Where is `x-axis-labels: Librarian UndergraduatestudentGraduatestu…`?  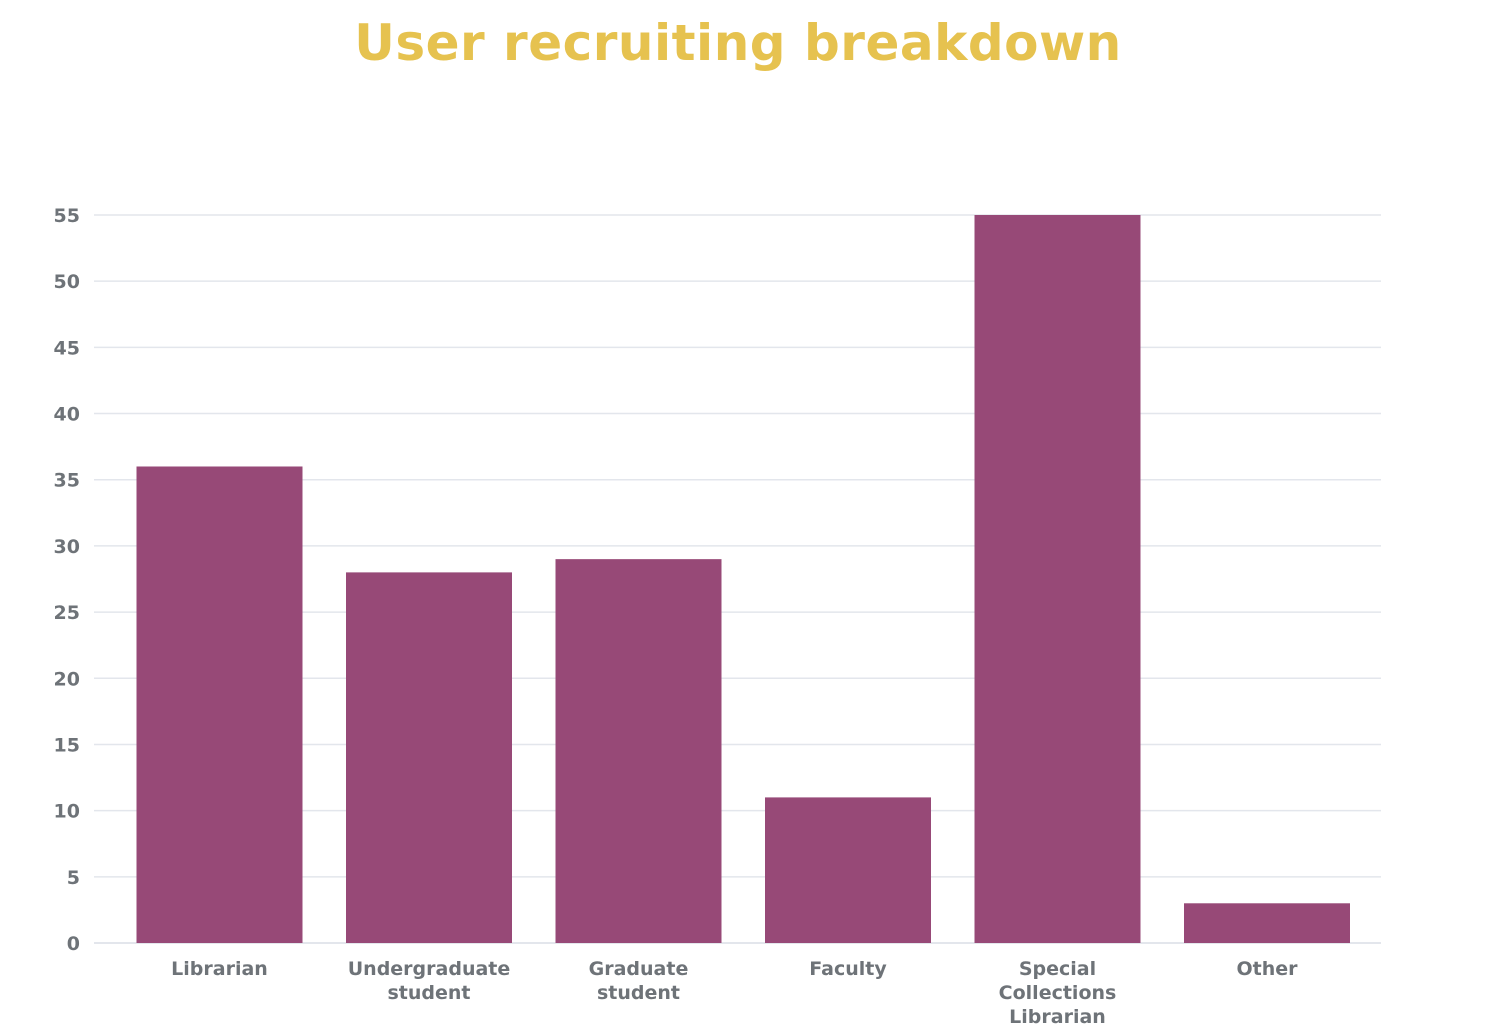 x-axis-labels: Librarian UndergraduatestudentGraduatestu… is located at coordinates (734, 993).